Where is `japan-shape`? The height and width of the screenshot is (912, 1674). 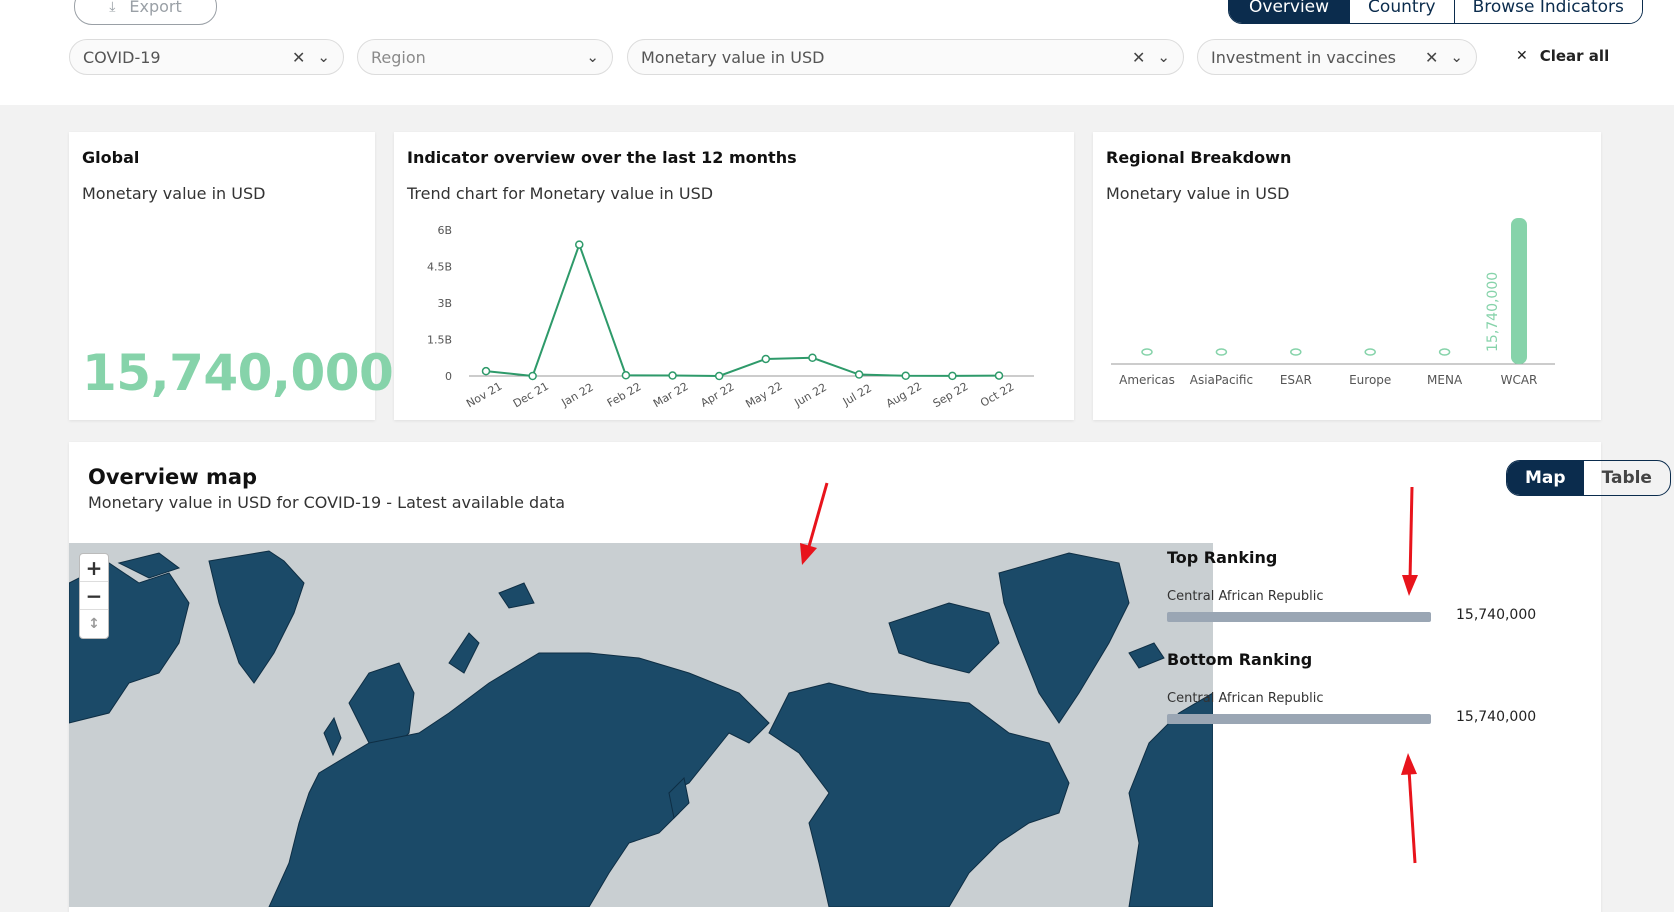 japan-shape is located at coordinates (679, 798).